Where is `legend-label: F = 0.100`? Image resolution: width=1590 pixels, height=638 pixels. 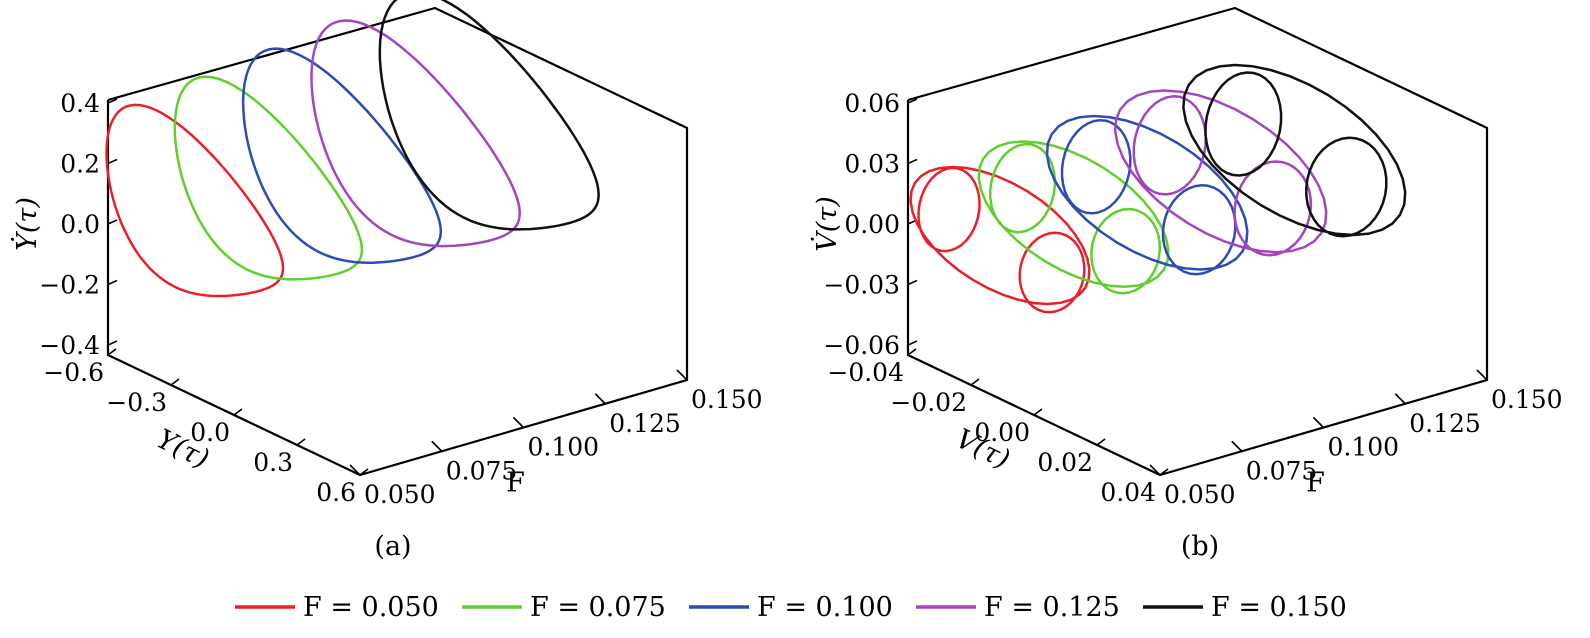 legend-label: F = 0.100 is located at coordinates (825, 607).